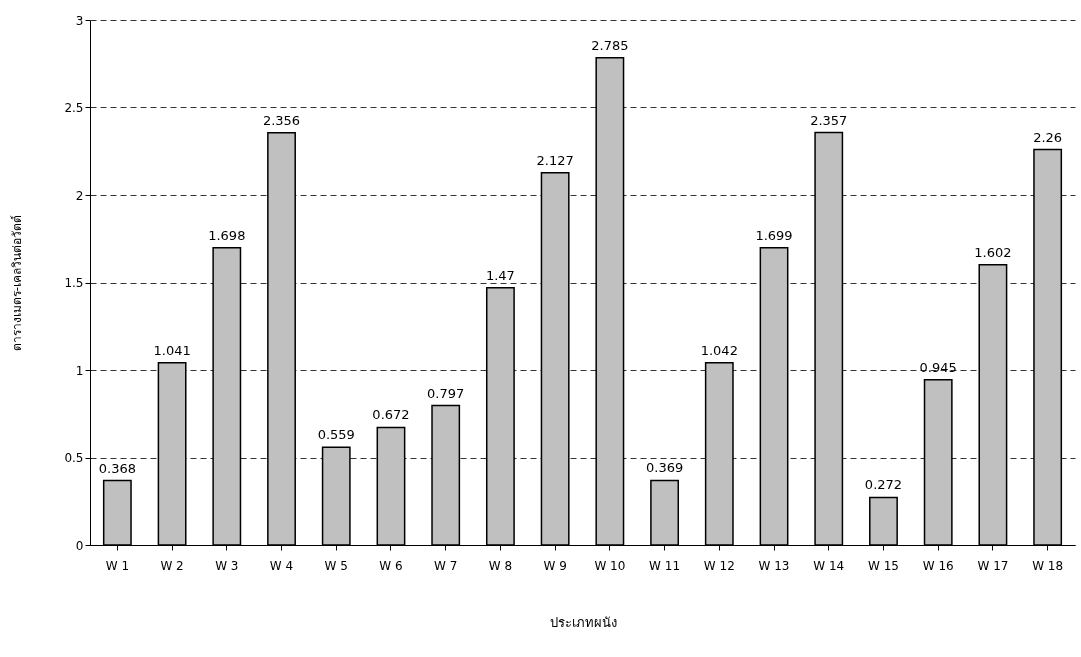  What do you see at coordinates (719, 350) in the screenshot?
I see `data-label: 1.042` at bounding box center [719, 350].